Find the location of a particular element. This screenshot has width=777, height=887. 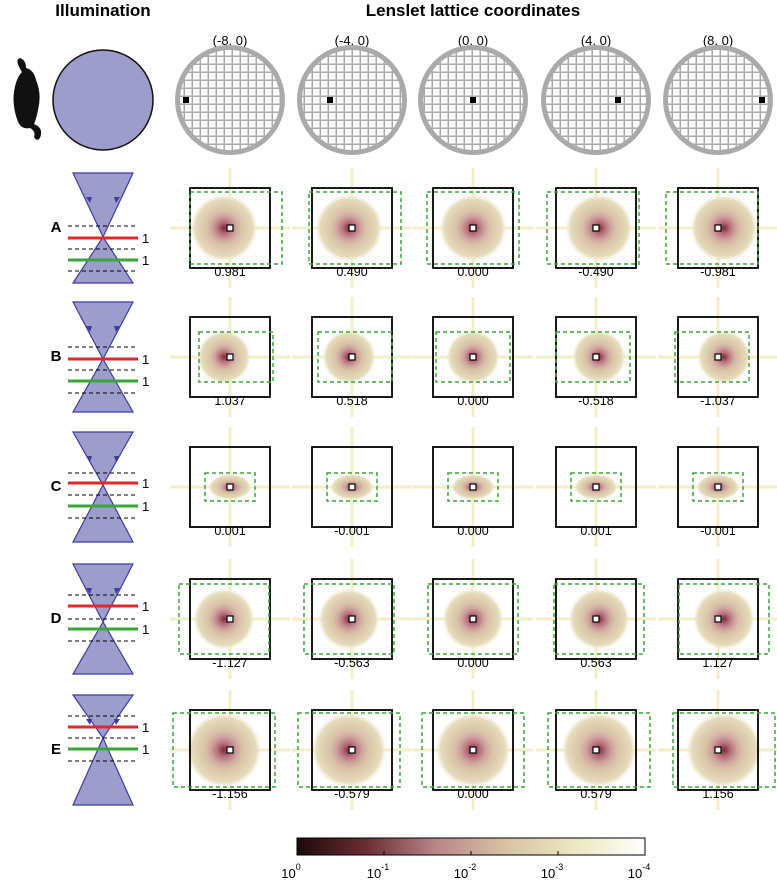

cell-value: -0.563 is located at coordinates (351, 663).